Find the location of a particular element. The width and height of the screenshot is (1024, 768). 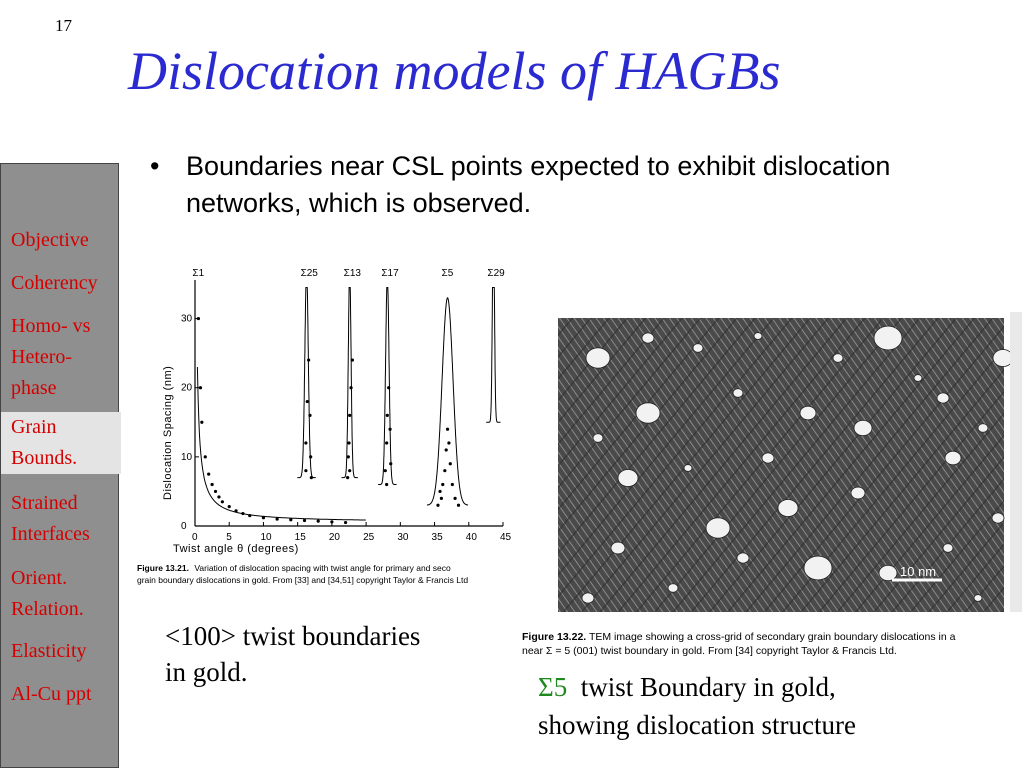

right-caption-line2: showing dislocation structure is located at coordinates (697, 725).